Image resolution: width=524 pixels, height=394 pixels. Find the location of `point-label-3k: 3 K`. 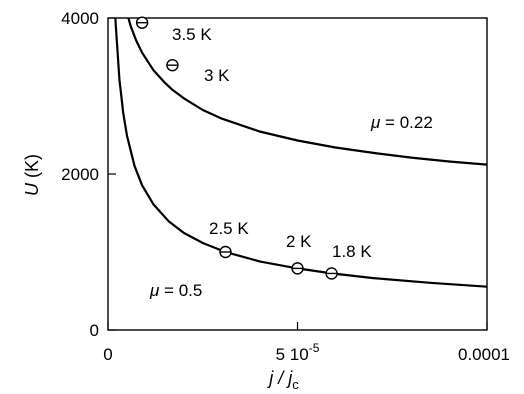

point-label-3k: 3 K is located at coordinates (217, 75).